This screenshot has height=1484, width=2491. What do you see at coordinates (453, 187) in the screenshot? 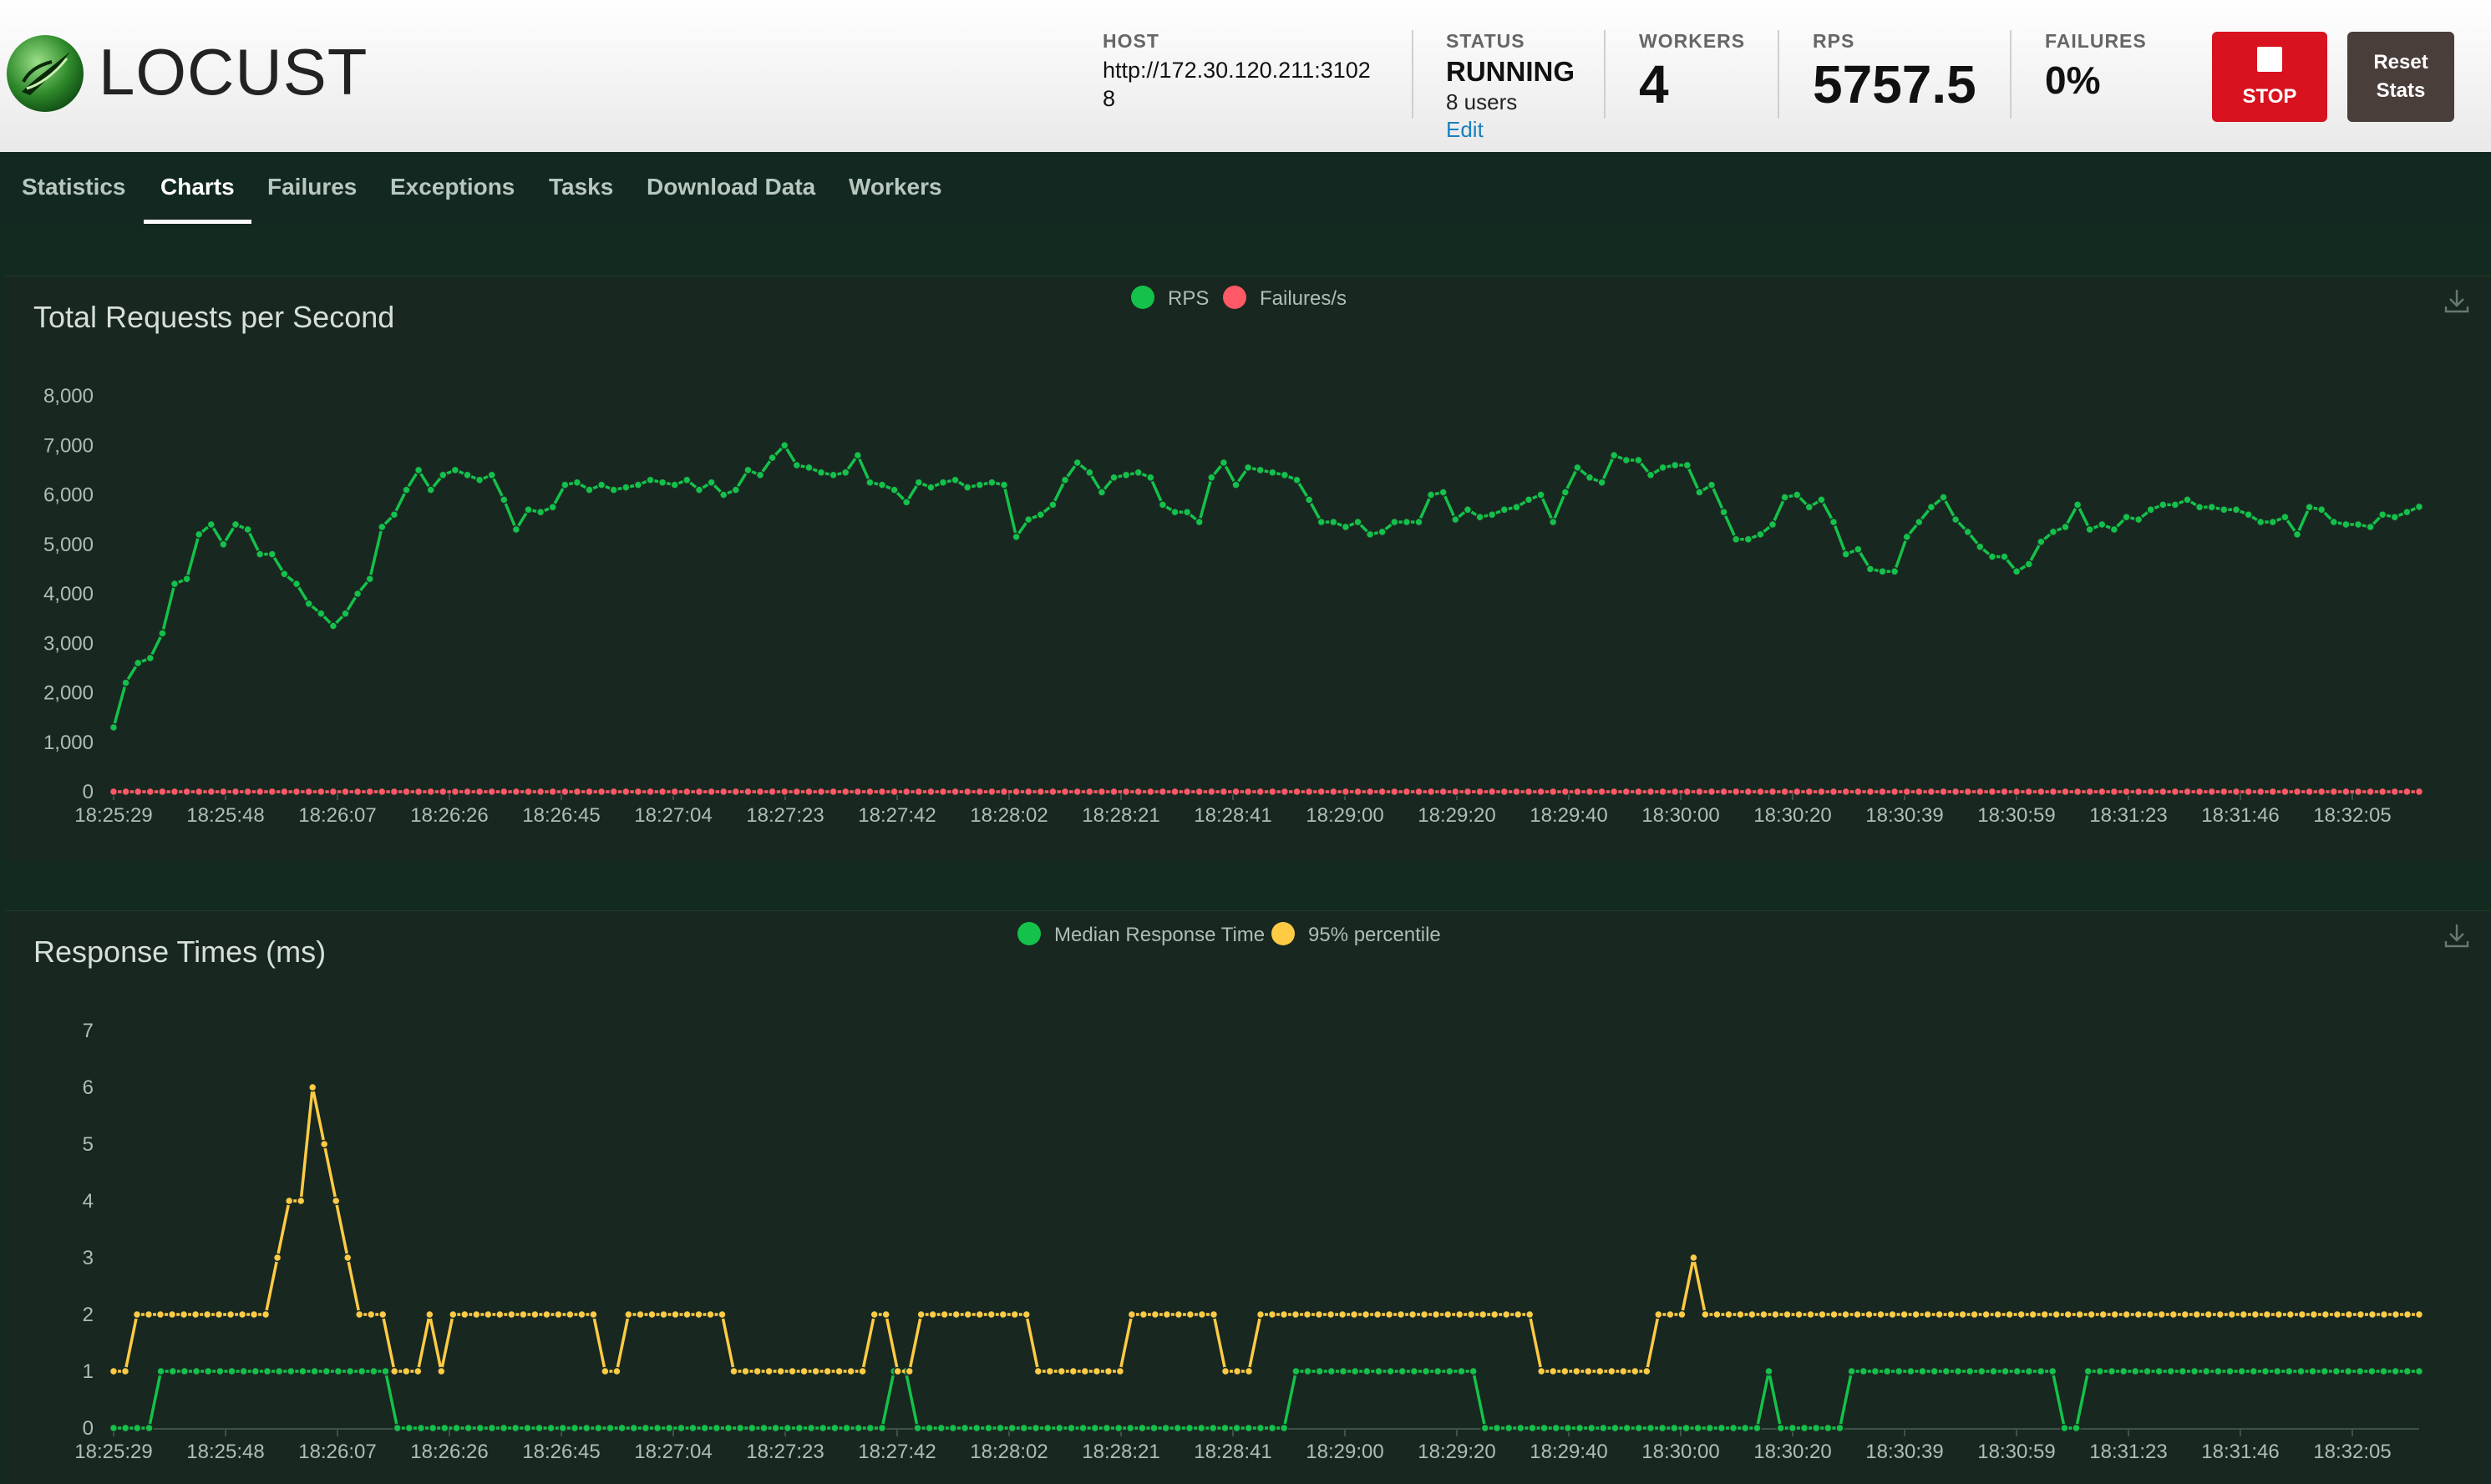
I see `tab-exceptions: Exceptions` at bounding box center [453, 187].